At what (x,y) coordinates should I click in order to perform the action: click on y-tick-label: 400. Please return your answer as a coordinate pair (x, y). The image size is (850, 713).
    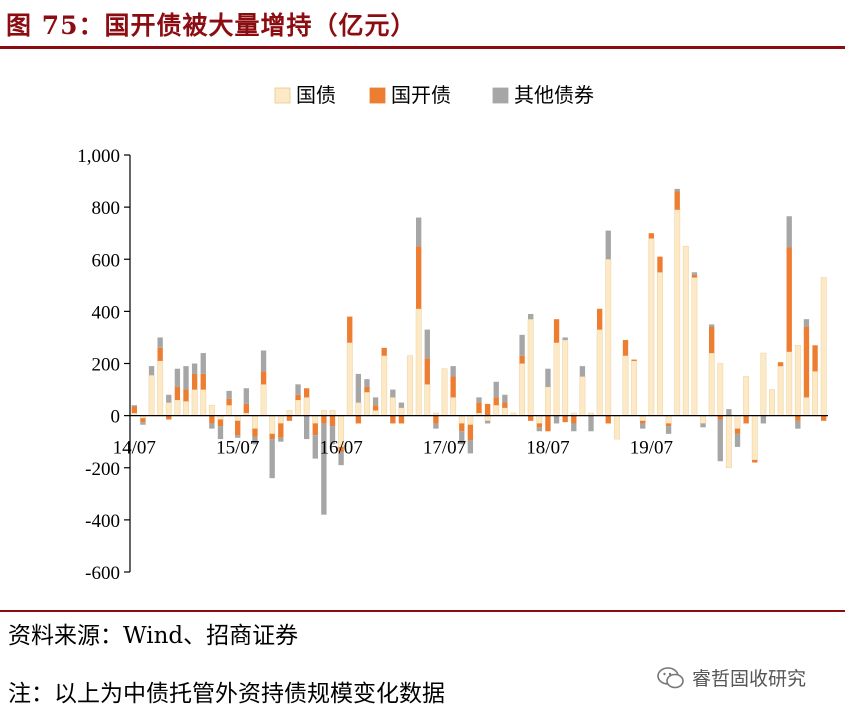
    Looking at the image, I should click on (106, 312).